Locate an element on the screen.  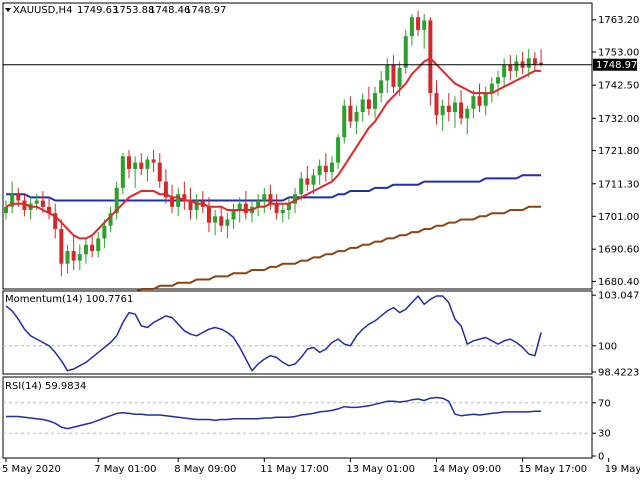
rsi-axis: 70 30 0 is located at coordinates (601, 430).